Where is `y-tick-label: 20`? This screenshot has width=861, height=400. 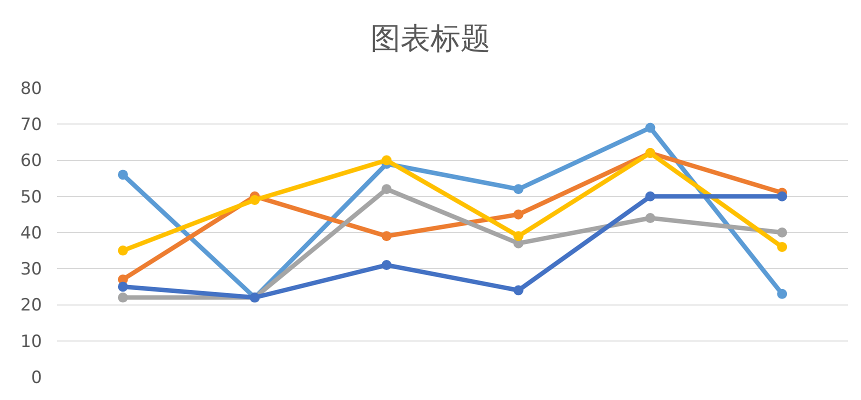
y-tick-label: 20 is located at coordinates (31, 306).